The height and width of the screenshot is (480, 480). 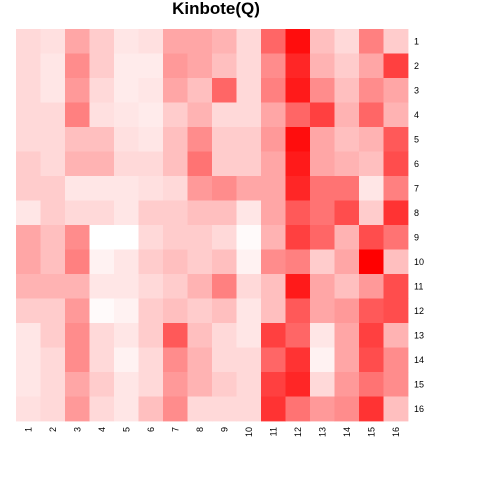 What do you see at coordinates (273, 409) in the screenshot?
I see `heatmap-cell-r16-c11` at bounding box center [273, 409].